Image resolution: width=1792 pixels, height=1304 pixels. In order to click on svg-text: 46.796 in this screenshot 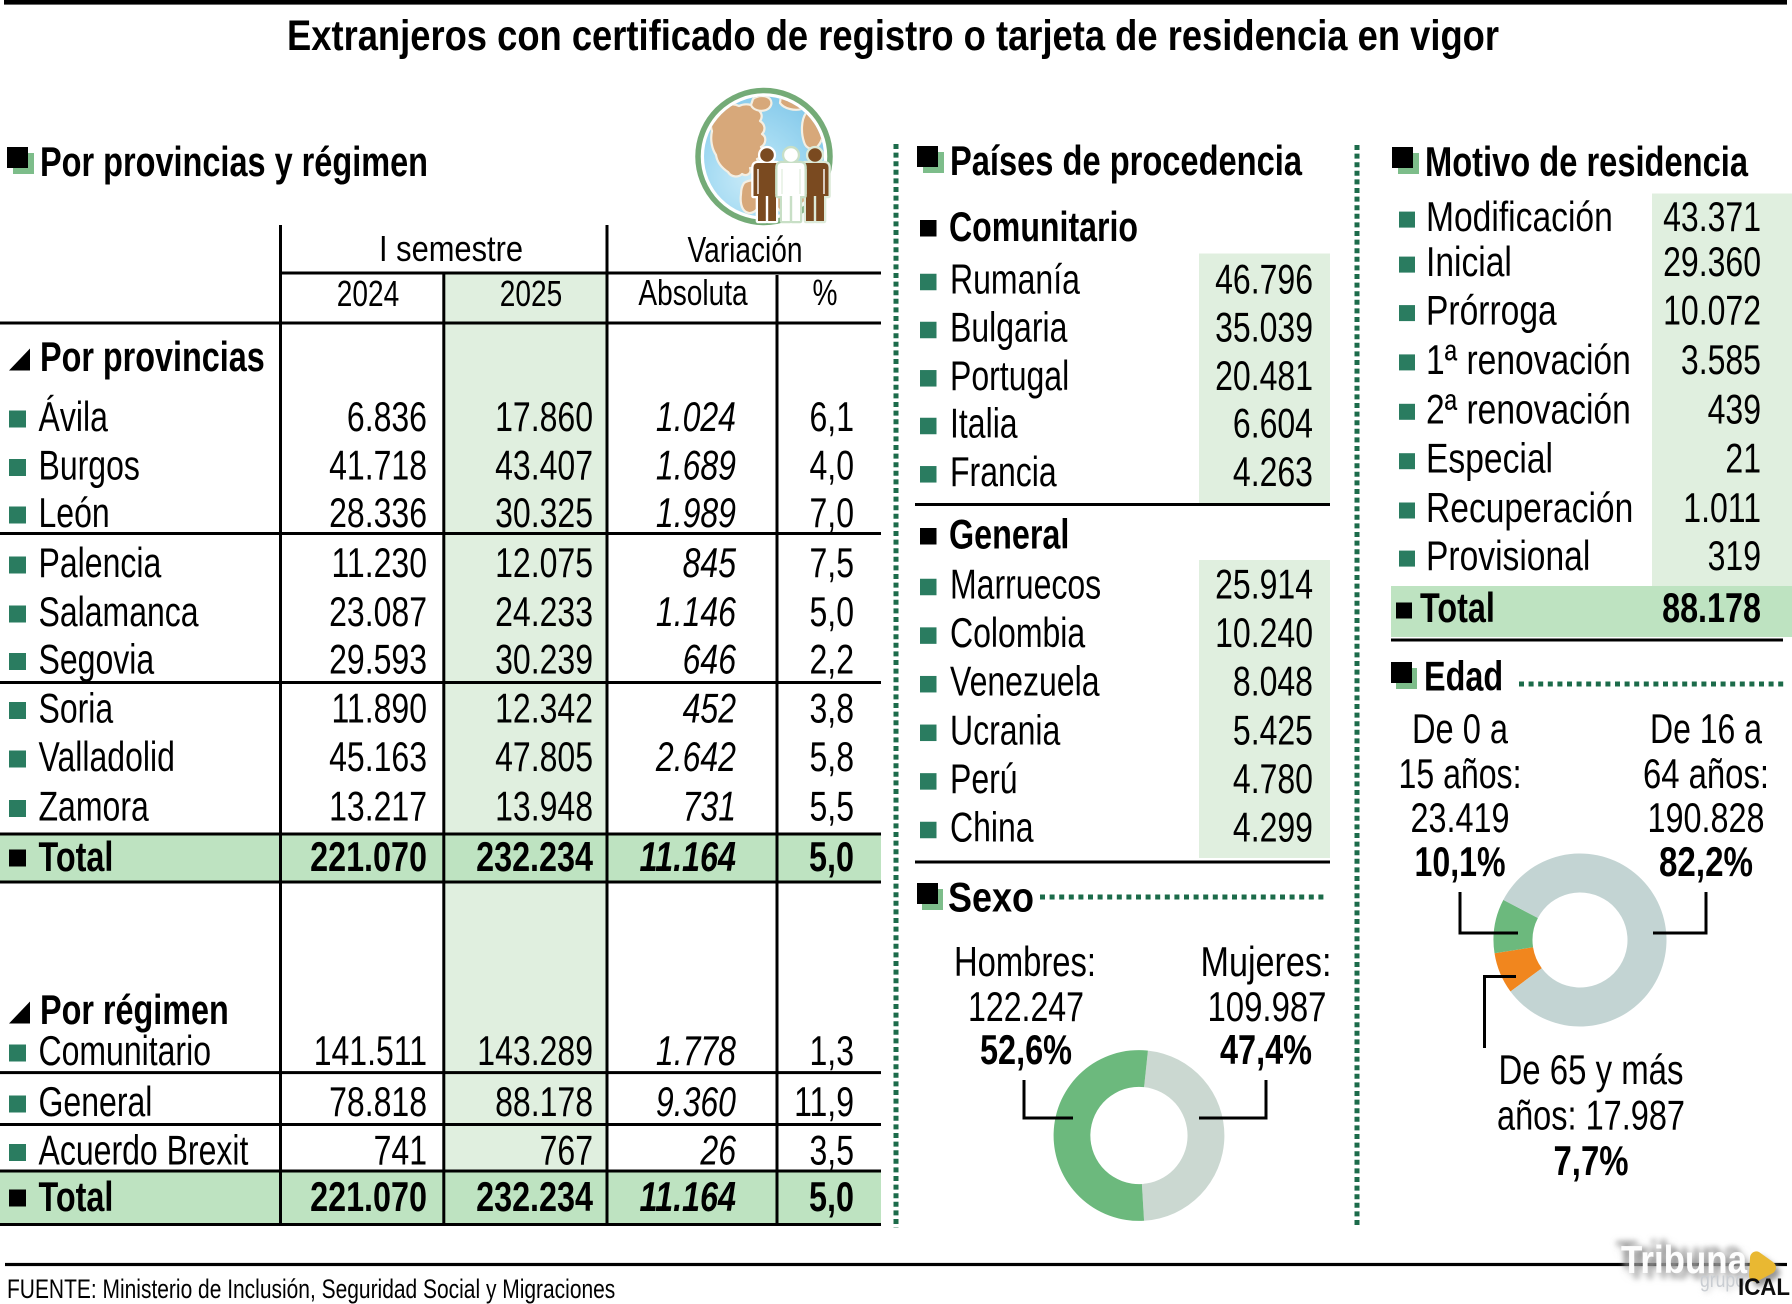, I will do `click(1264, 279)`.